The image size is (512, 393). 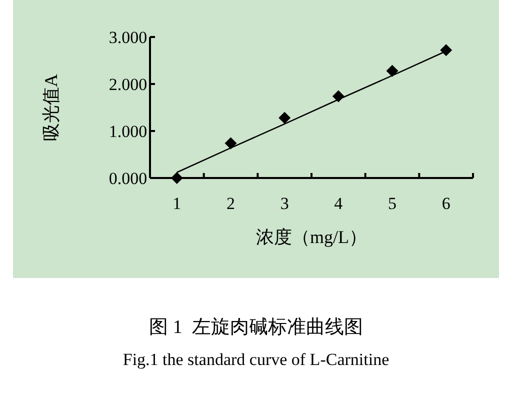 I want to click on y-axis-title: 吸光值A, so click(x=51, y=107).